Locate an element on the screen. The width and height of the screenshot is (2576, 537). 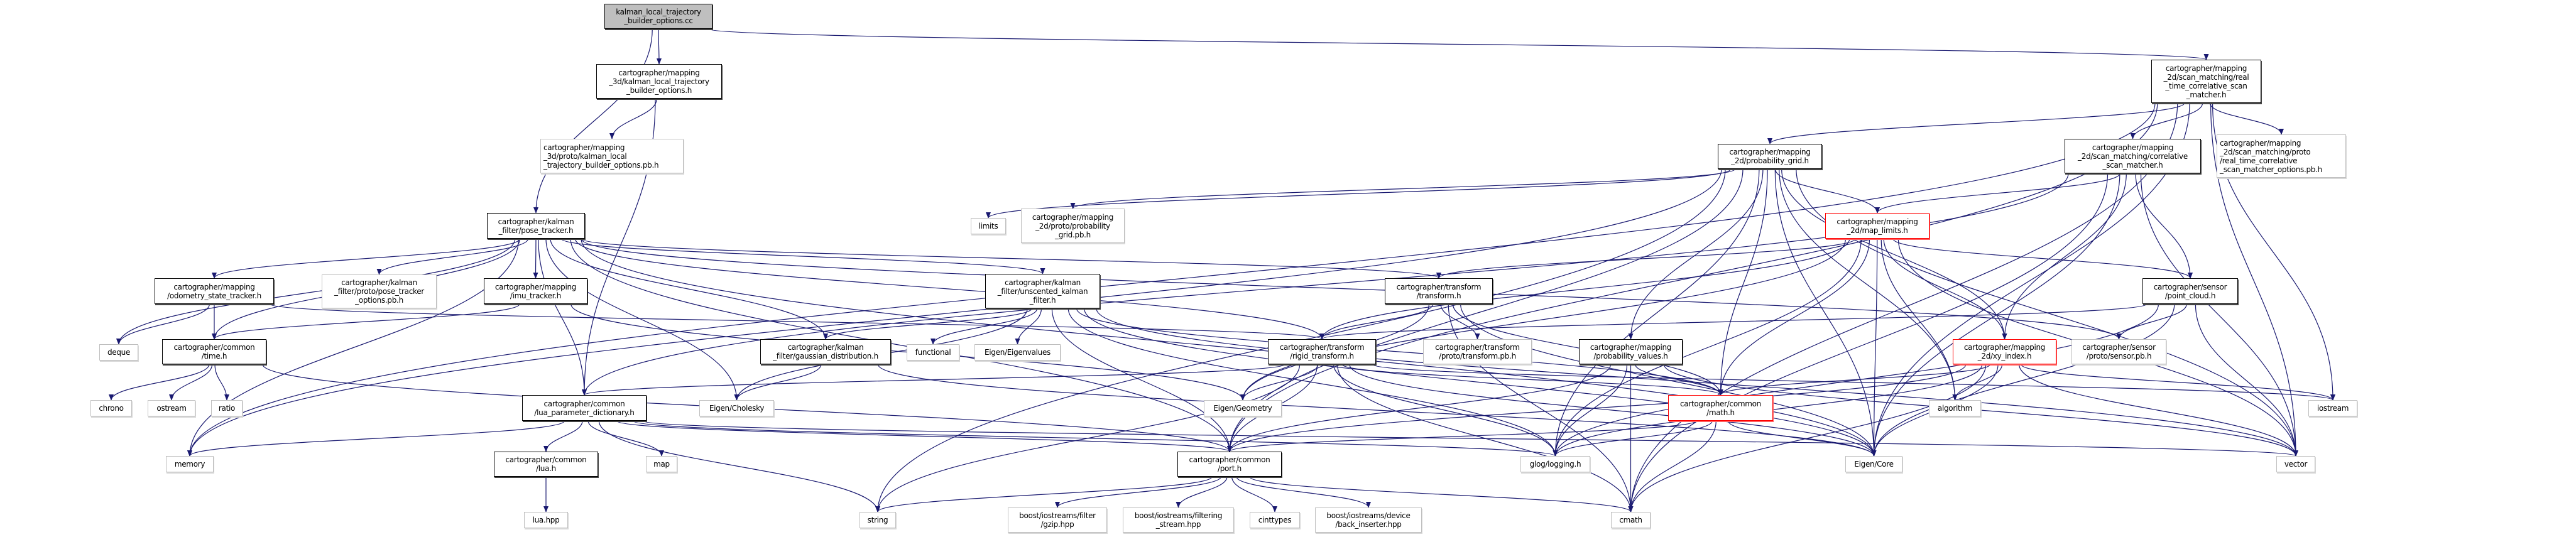
node-label: cartographer/sensor /point_cloud.h is located at coordinates (2190, 291).